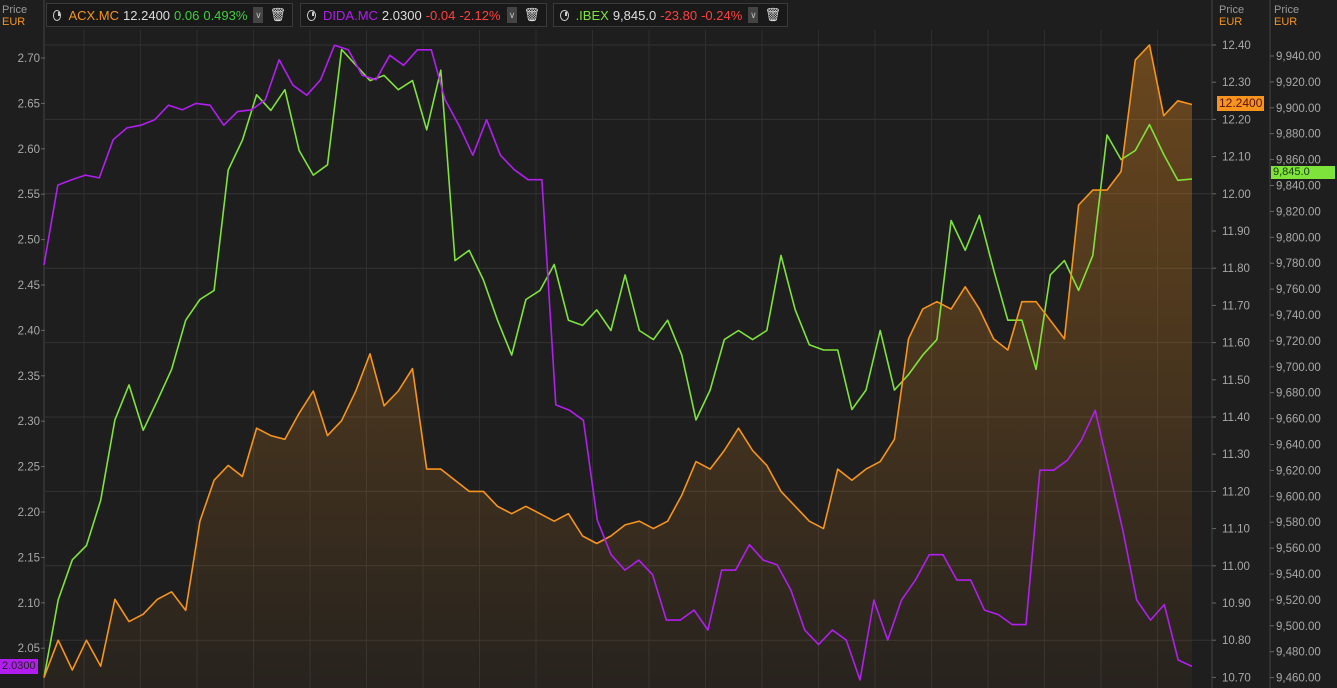 This screenshot has width=1337, height=688. What do you see at coordinates (1236, 306) in the screenshot?
I see `middle-axis-tick-label: 11.70` at bounding box center [1236, 306].